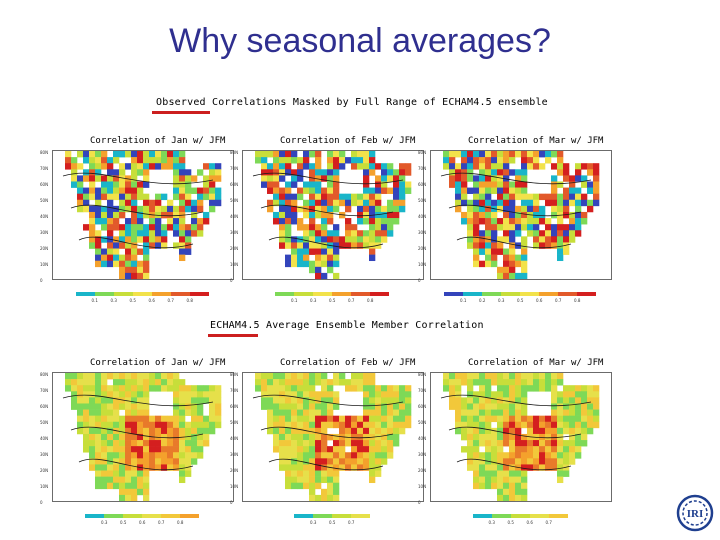  Describe the element at coordinates (338, 300) in the screenshot. I see `colorbar-labels: 0.1 0.3 0.5 0.7 0.8` at that location.